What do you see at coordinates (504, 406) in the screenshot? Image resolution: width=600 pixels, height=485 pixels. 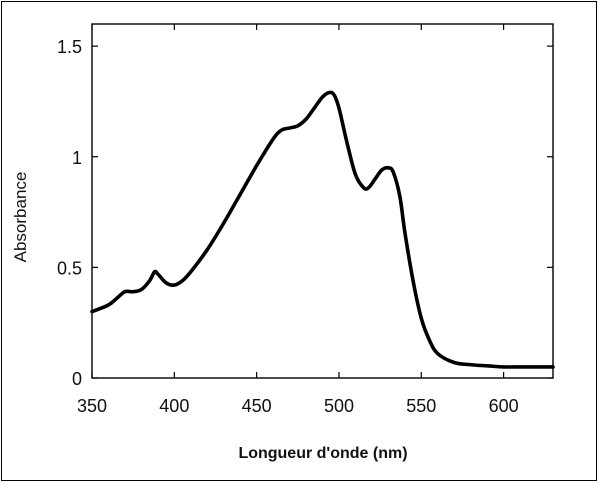 I see `x-tick-label-600: 600` at bounding box center [504, 406].